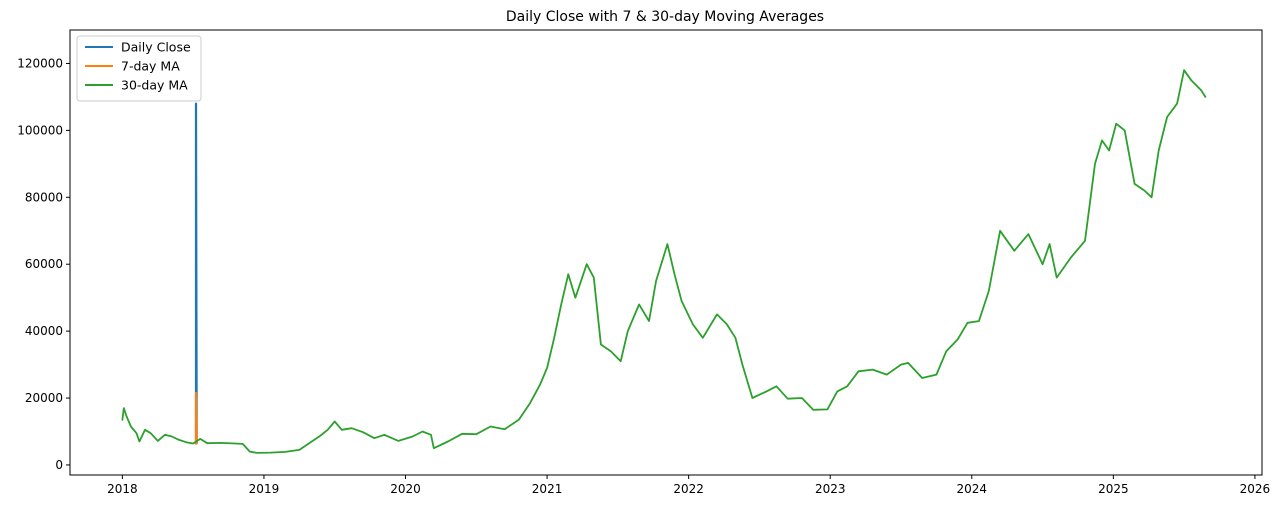 The image size is (1280, 505). Describe the element at coordinates (44, 197) in the screenshot. I see `y-tick-label: 80000` at that location.